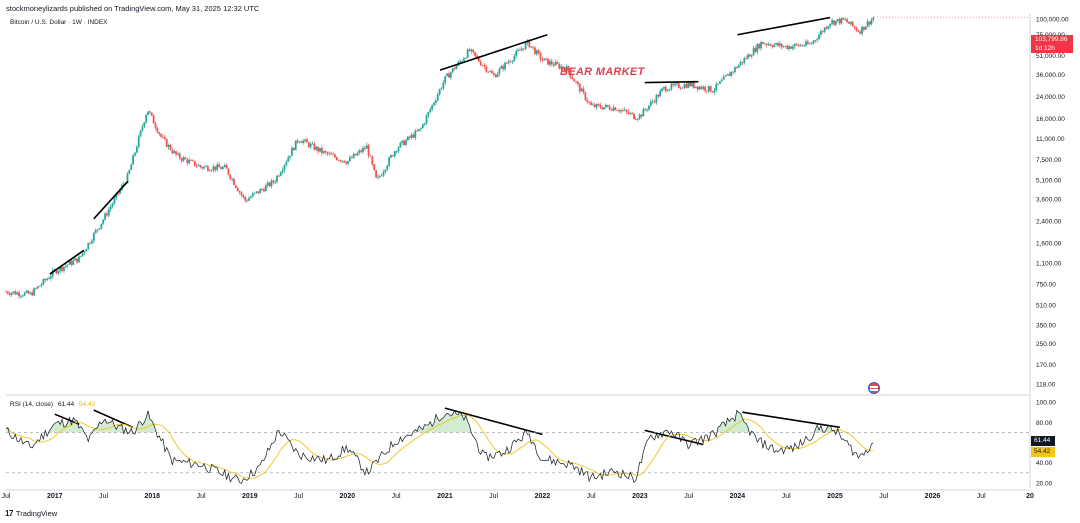  I want to click on time-tick-label: 2020, so click(348, 496).